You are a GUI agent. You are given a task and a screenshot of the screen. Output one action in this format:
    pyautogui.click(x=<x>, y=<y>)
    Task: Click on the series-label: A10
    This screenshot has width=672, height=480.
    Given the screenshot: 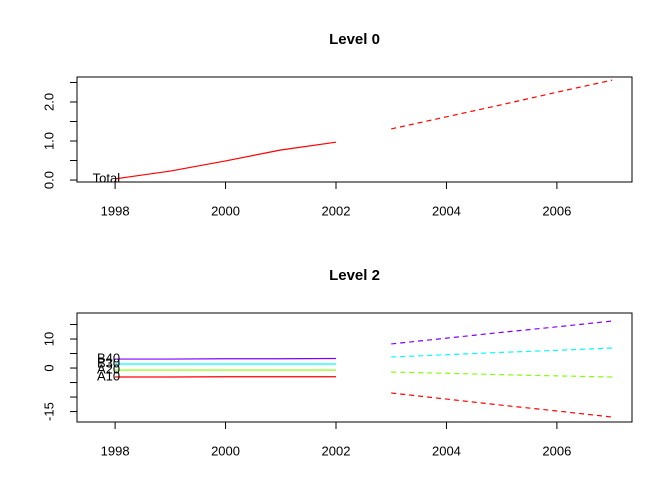 What is the action you would take?
    pyautogui.click(x=108, y=375)
    